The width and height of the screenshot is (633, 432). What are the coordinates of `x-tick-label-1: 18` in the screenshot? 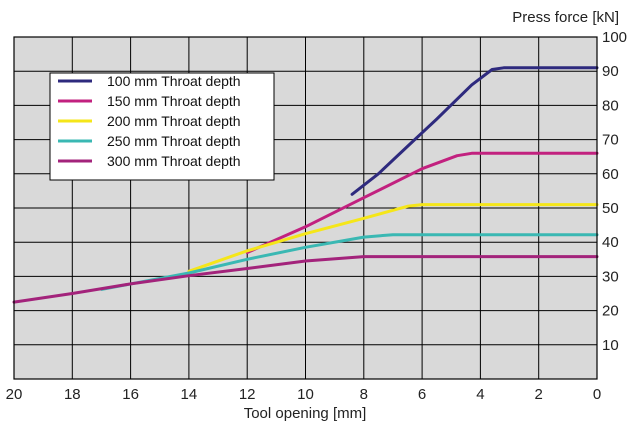 It's located at (72, 394).